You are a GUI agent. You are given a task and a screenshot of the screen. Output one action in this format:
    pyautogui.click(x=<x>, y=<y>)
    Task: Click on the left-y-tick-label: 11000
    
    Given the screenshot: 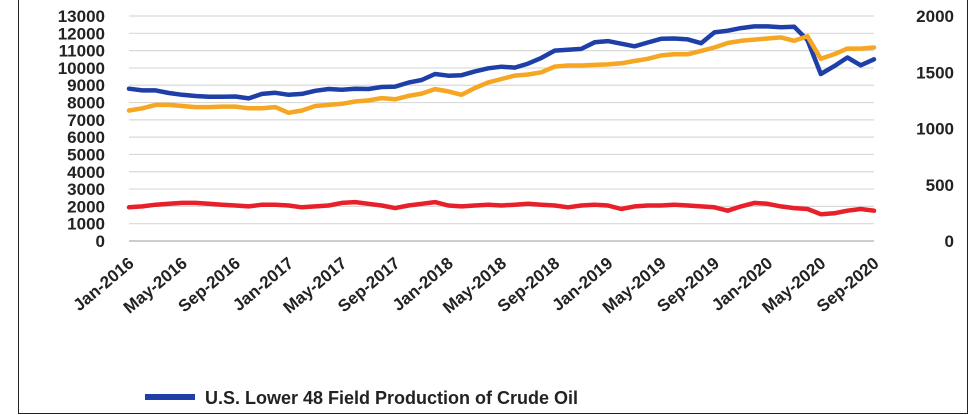 What is the action you would take?
    pyautogui.click(x=82, y=51)
    